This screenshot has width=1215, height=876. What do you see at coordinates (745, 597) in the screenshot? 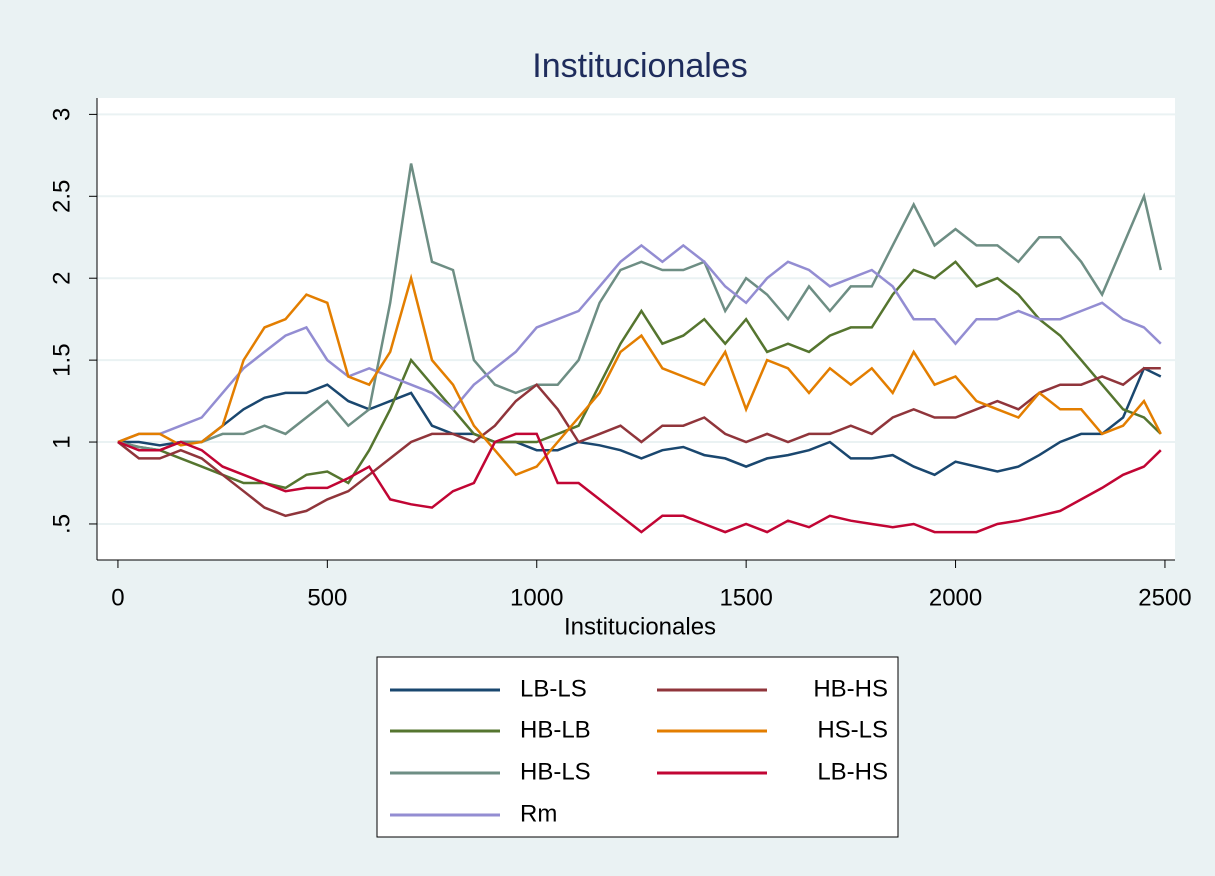
I see `x-tick-label: 1500` at bounding box center [745, 597].